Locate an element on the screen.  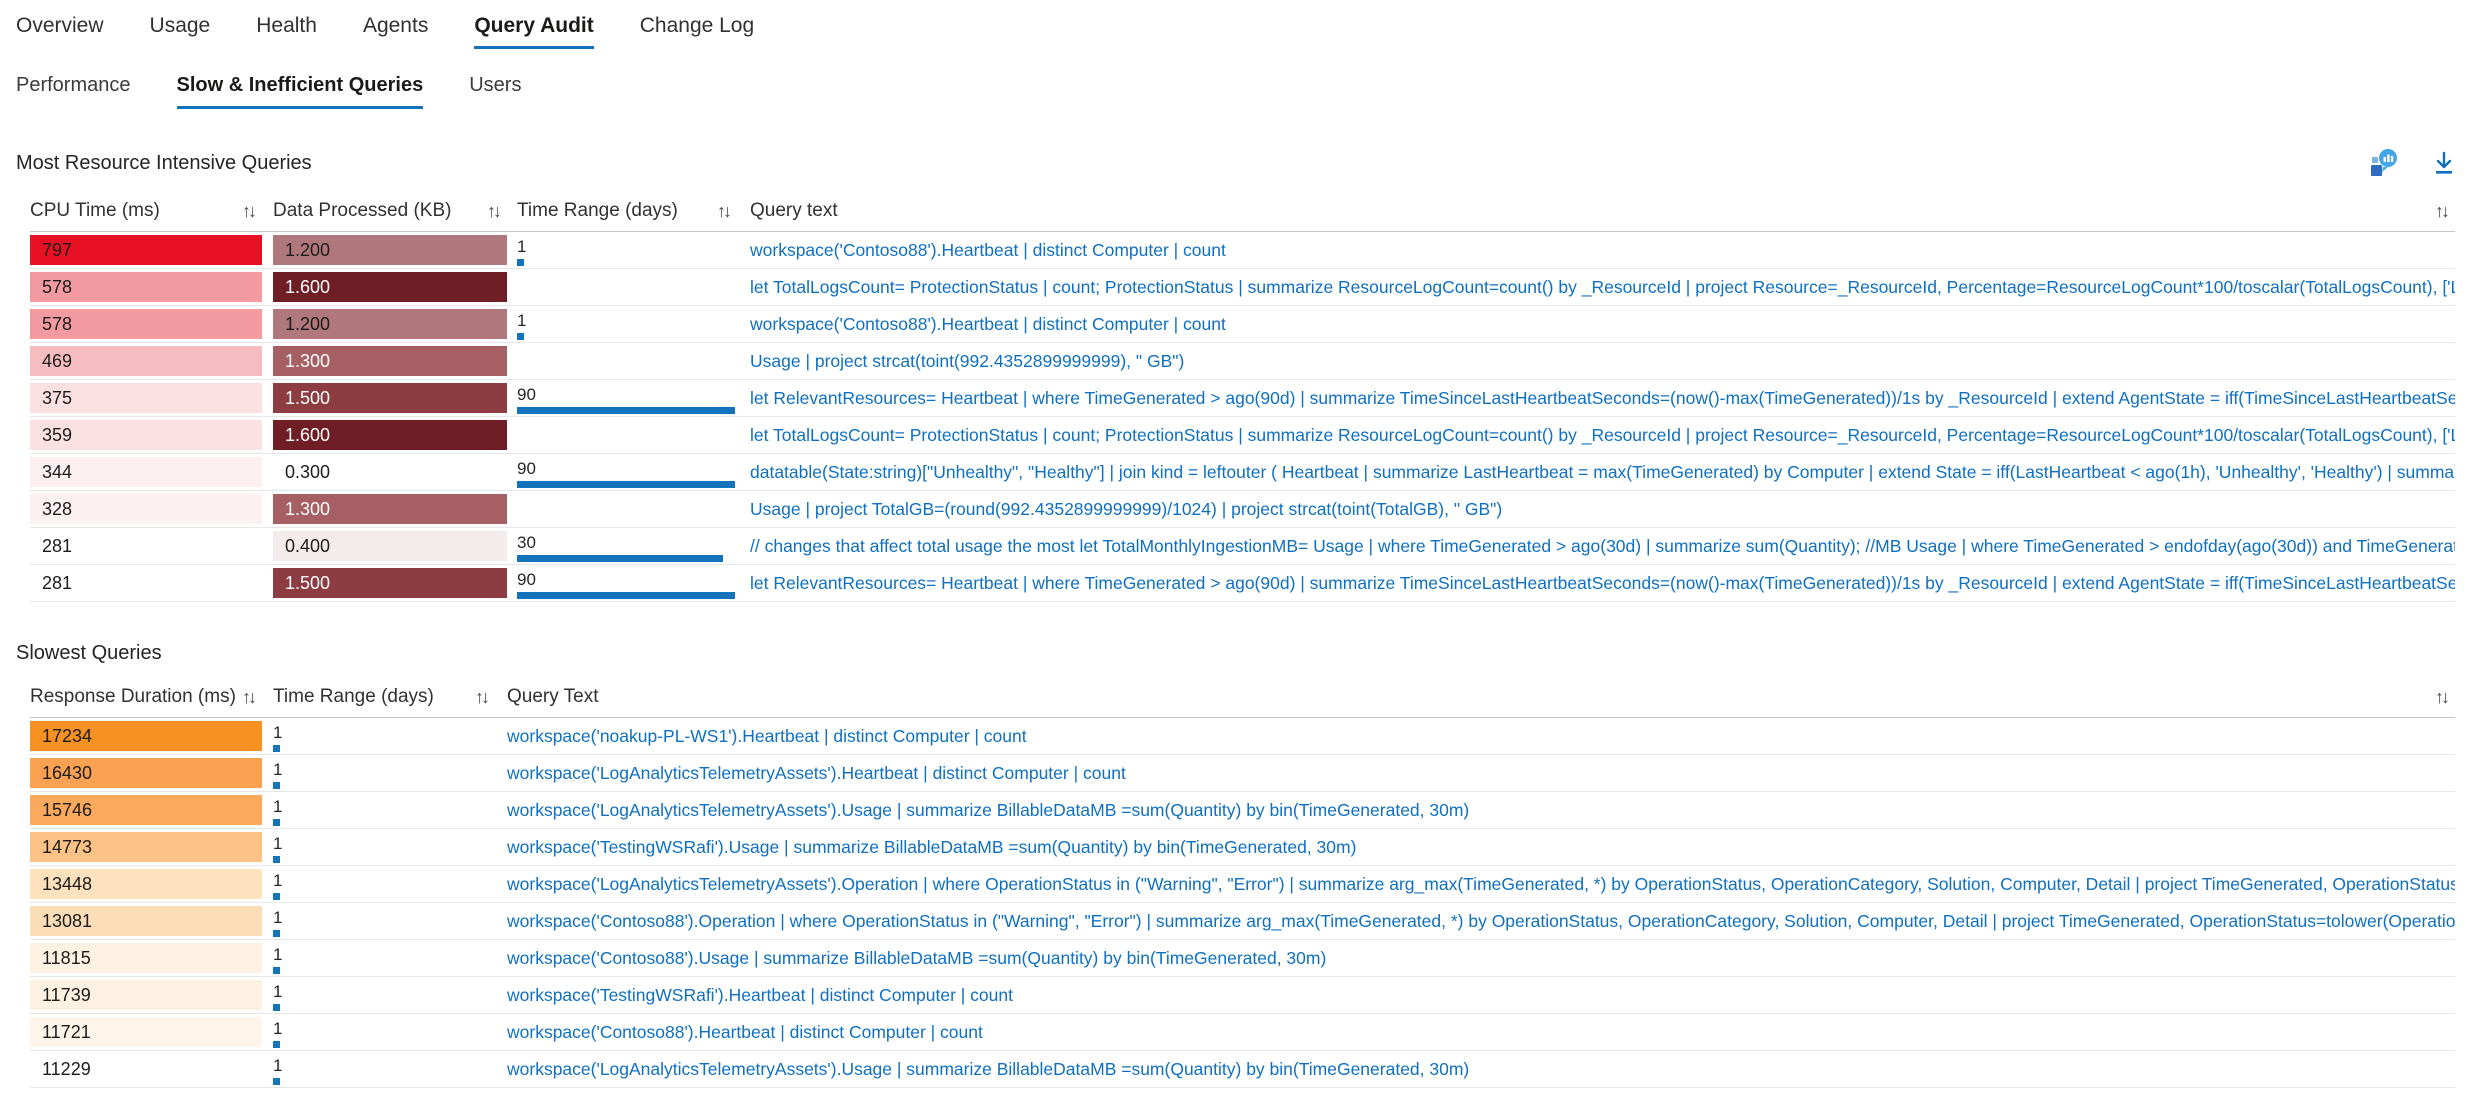
cpu-time-cell: 578 is located at coordinates (146, 324).